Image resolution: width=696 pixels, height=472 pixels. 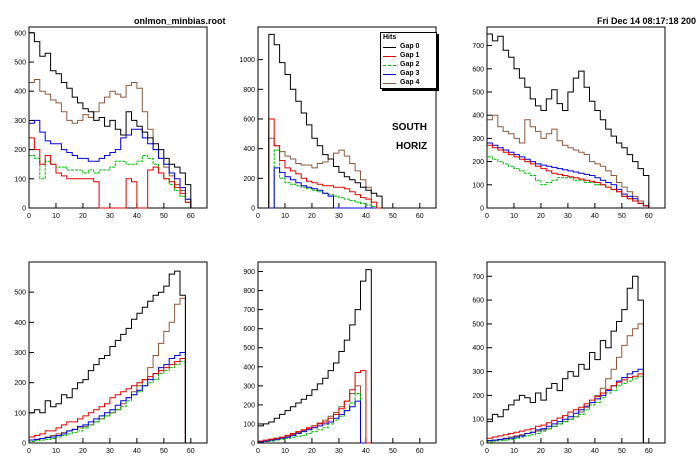 I want to click on y-tick-label: 900, so click(x=249, y=272).